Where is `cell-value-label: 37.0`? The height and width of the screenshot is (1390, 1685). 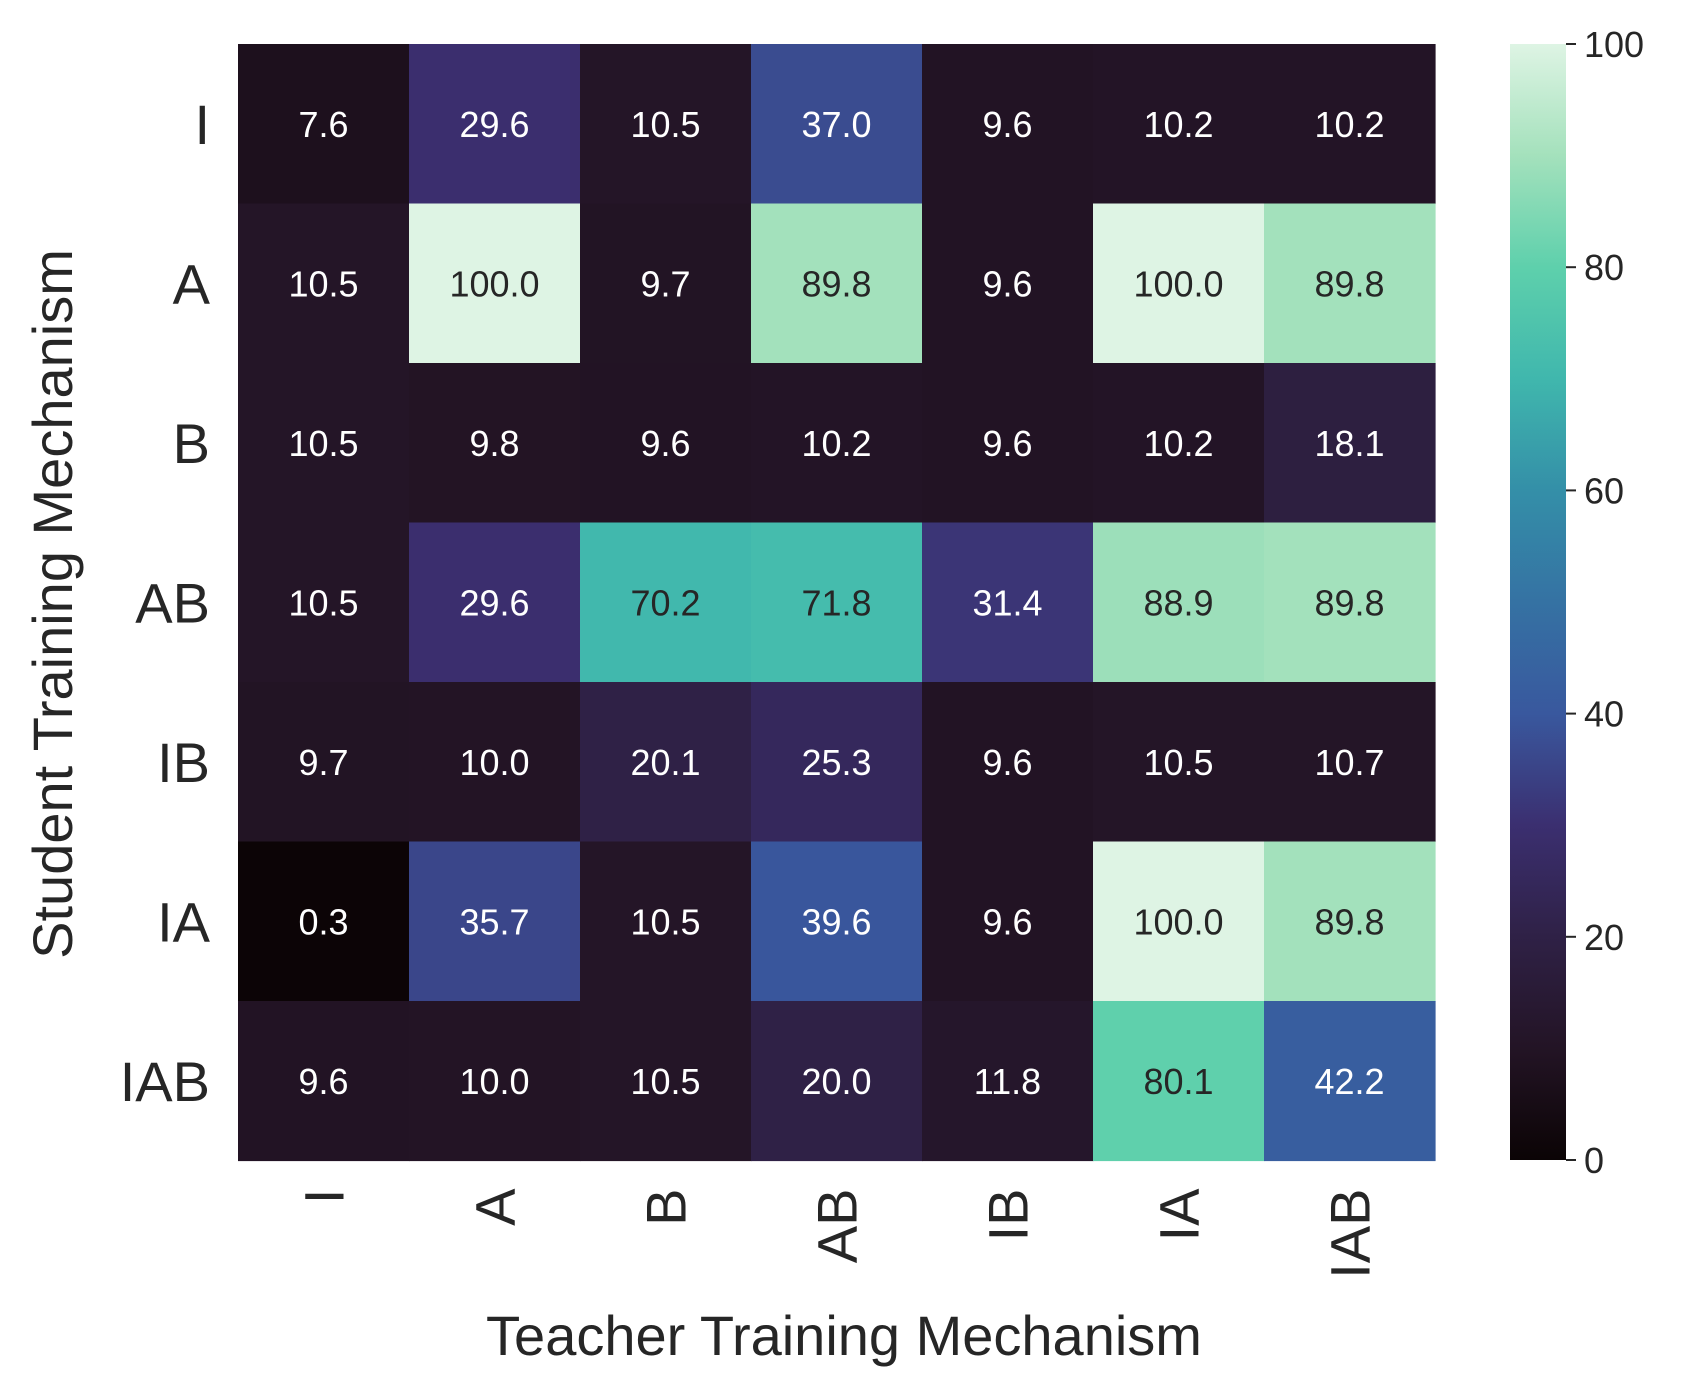 cell-value-label: 37.0 is located at coordinates (836, 124).